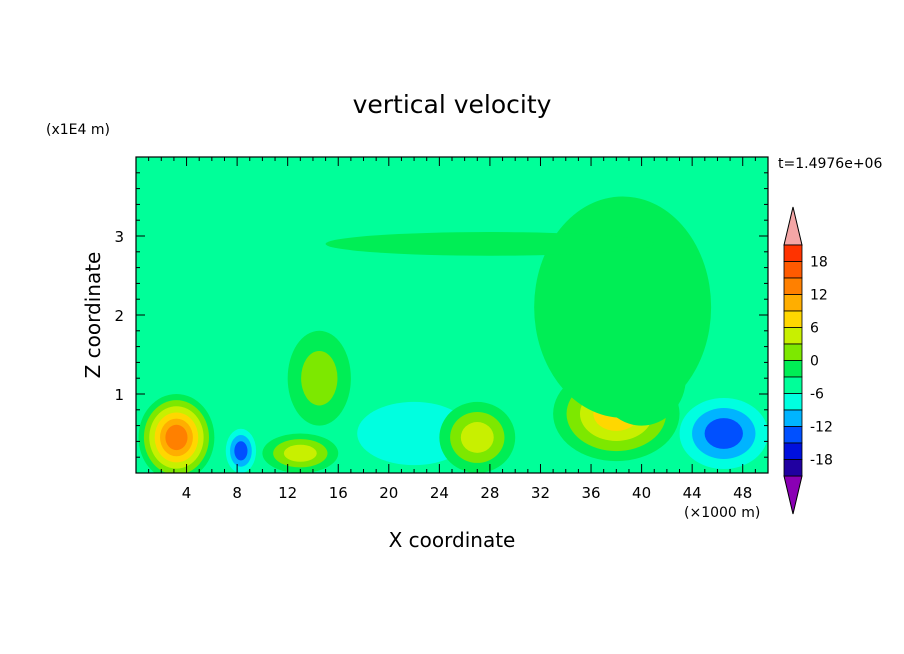 Image resolution: width=904 pixels, height=654 pixels. What do you see at coordinates (819, 296) in the screenshot?
I see `colorbar-tick-label: 12` at bounding box center [819, 296].